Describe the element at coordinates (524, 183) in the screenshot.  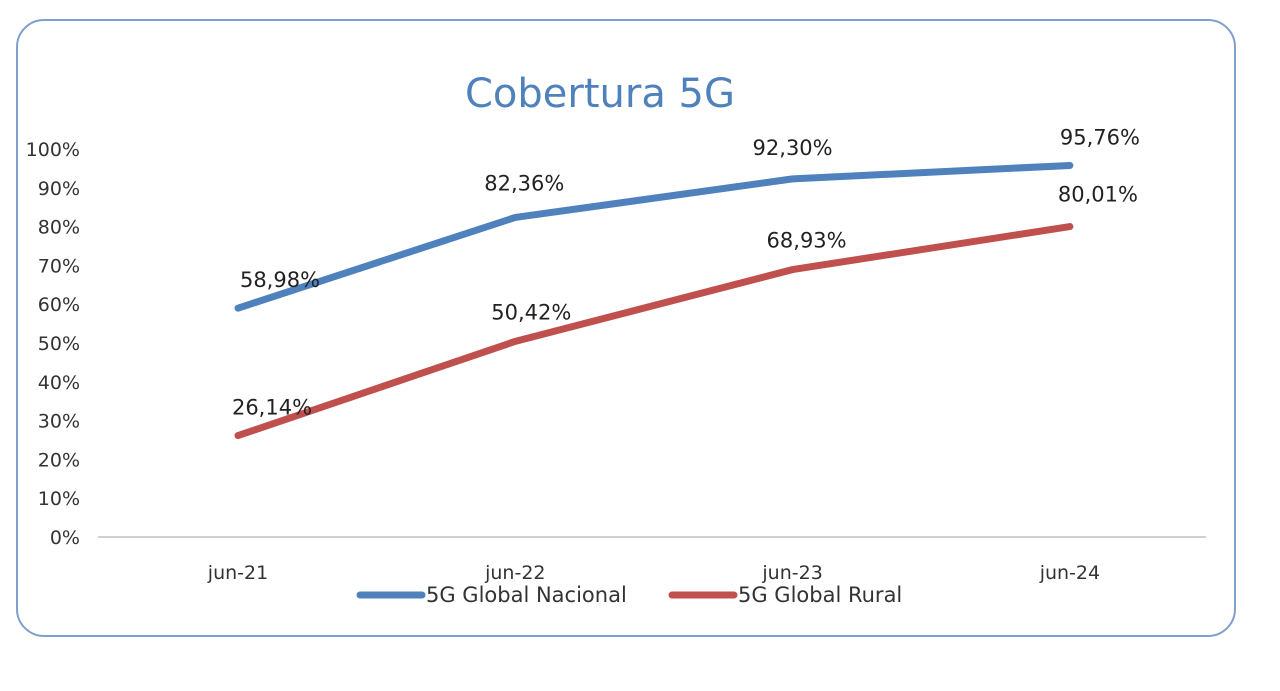
I see `data-label: 82,36%` at that location.